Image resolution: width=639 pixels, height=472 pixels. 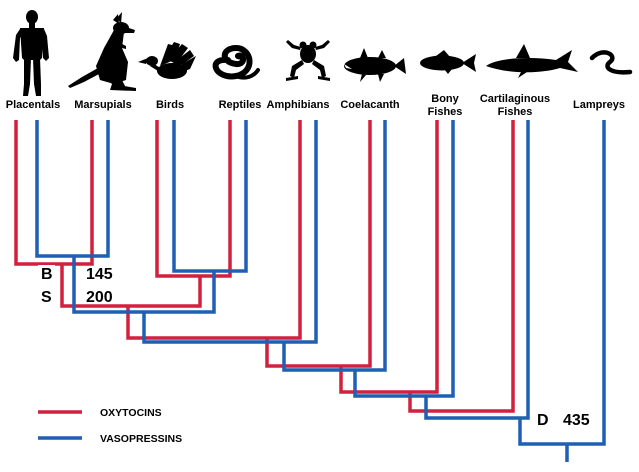 I want to click on taxon-label-birds: Birds, so click(x=170, y=105).